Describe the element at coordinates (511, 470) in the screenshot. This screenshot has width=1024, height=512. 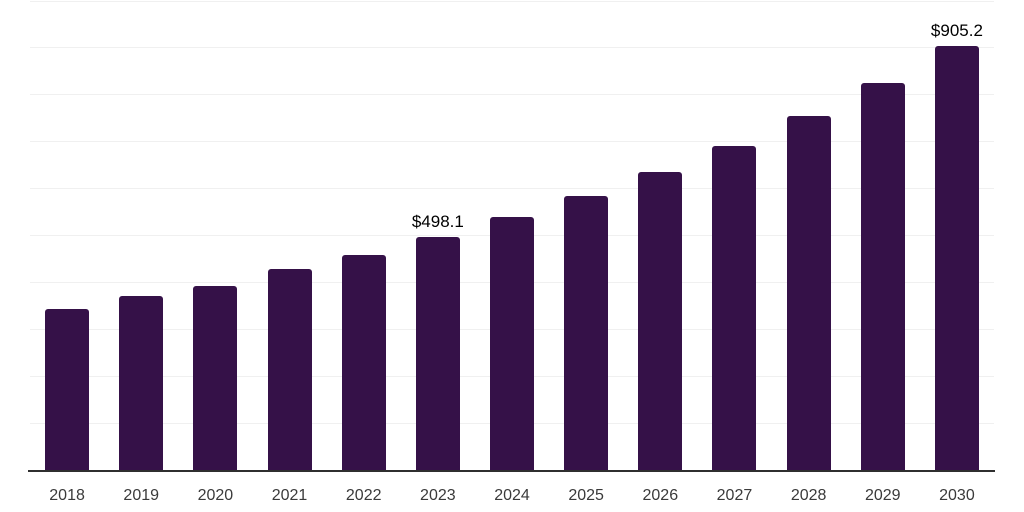
I see `x-axis-line` at that location.